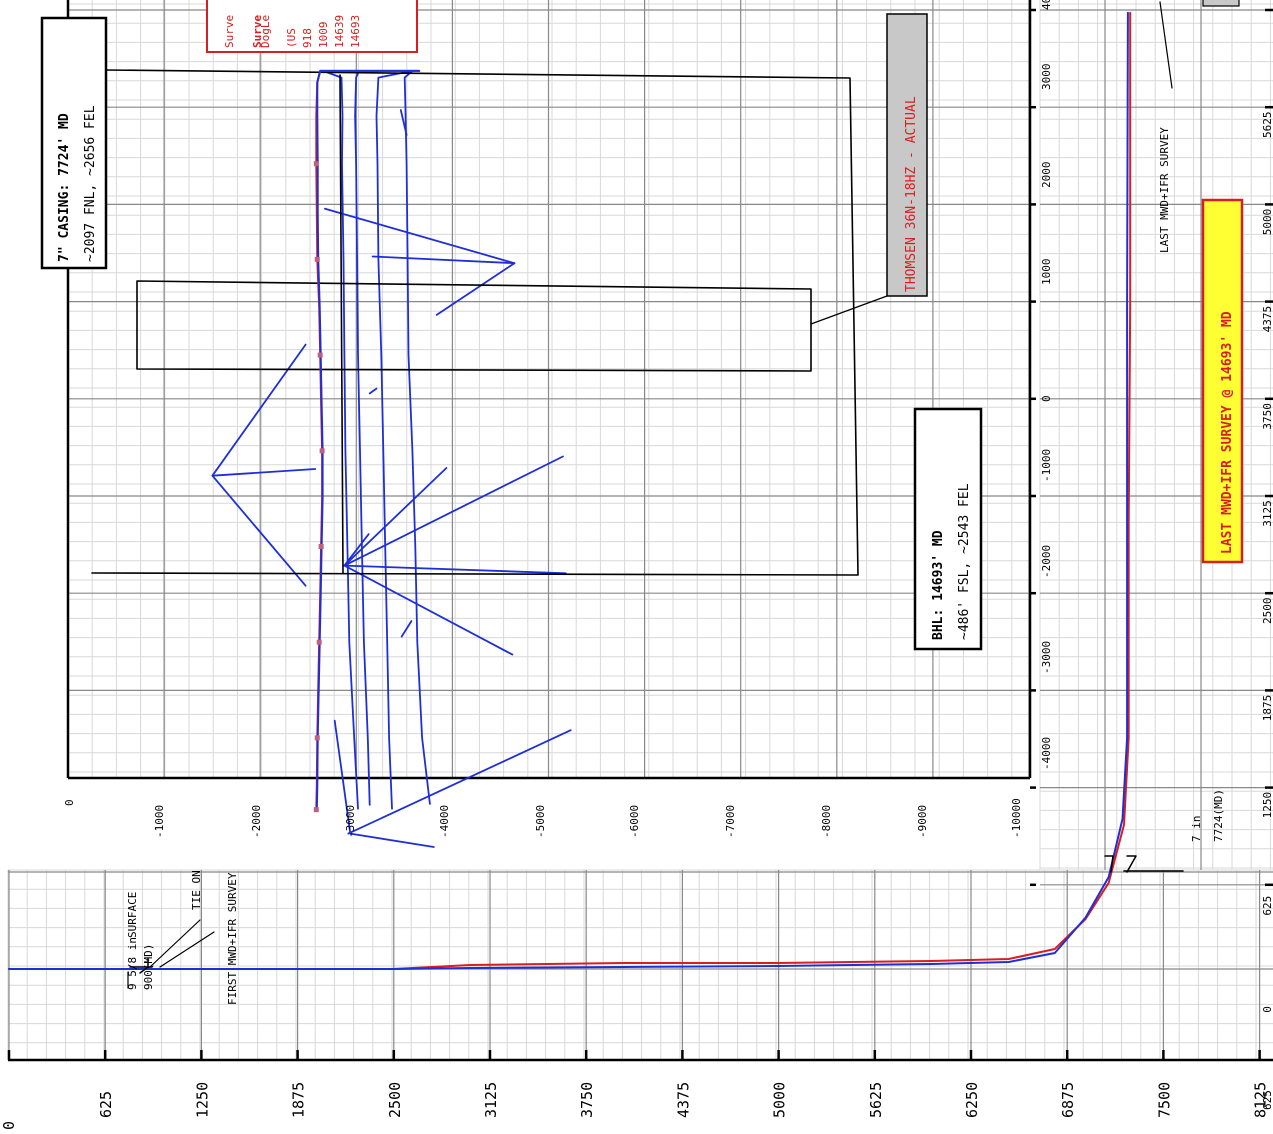 This screenshot has height=1134, width=1273. Describe the element at coordinates (307, 38) in the screenshot. I see `survey-box-line: 918` at that location.